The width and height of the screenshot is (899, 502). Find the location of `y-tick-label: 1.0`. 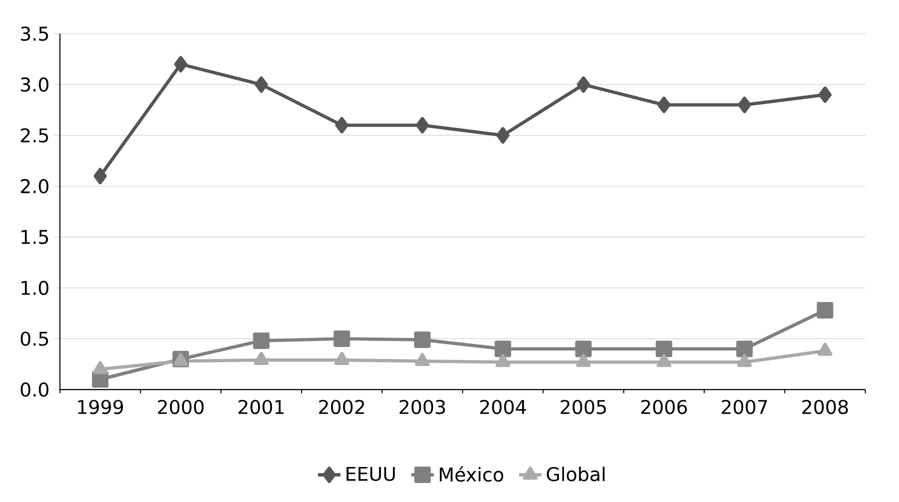

y-tick-label: 1.0 is located at coordinates (35, 288).